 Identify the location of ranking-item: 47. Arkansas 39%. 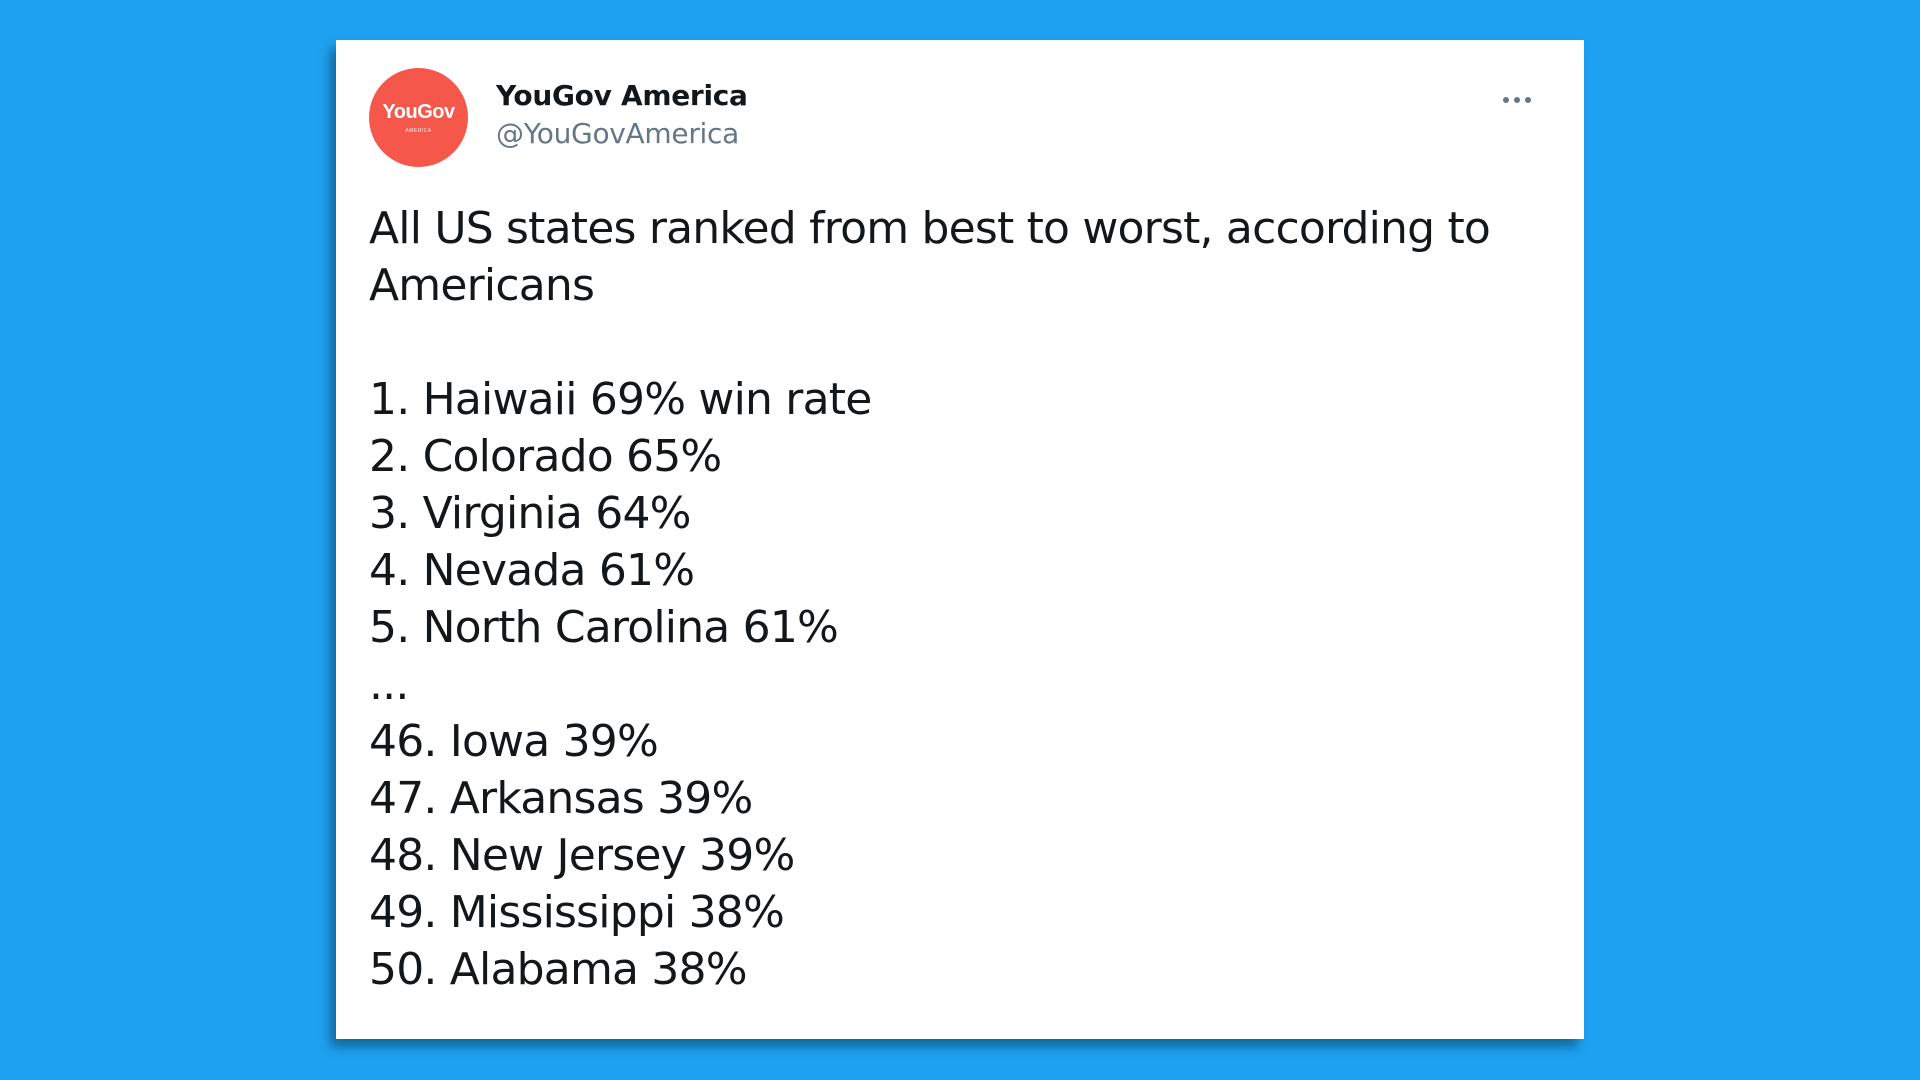
(561, 798).